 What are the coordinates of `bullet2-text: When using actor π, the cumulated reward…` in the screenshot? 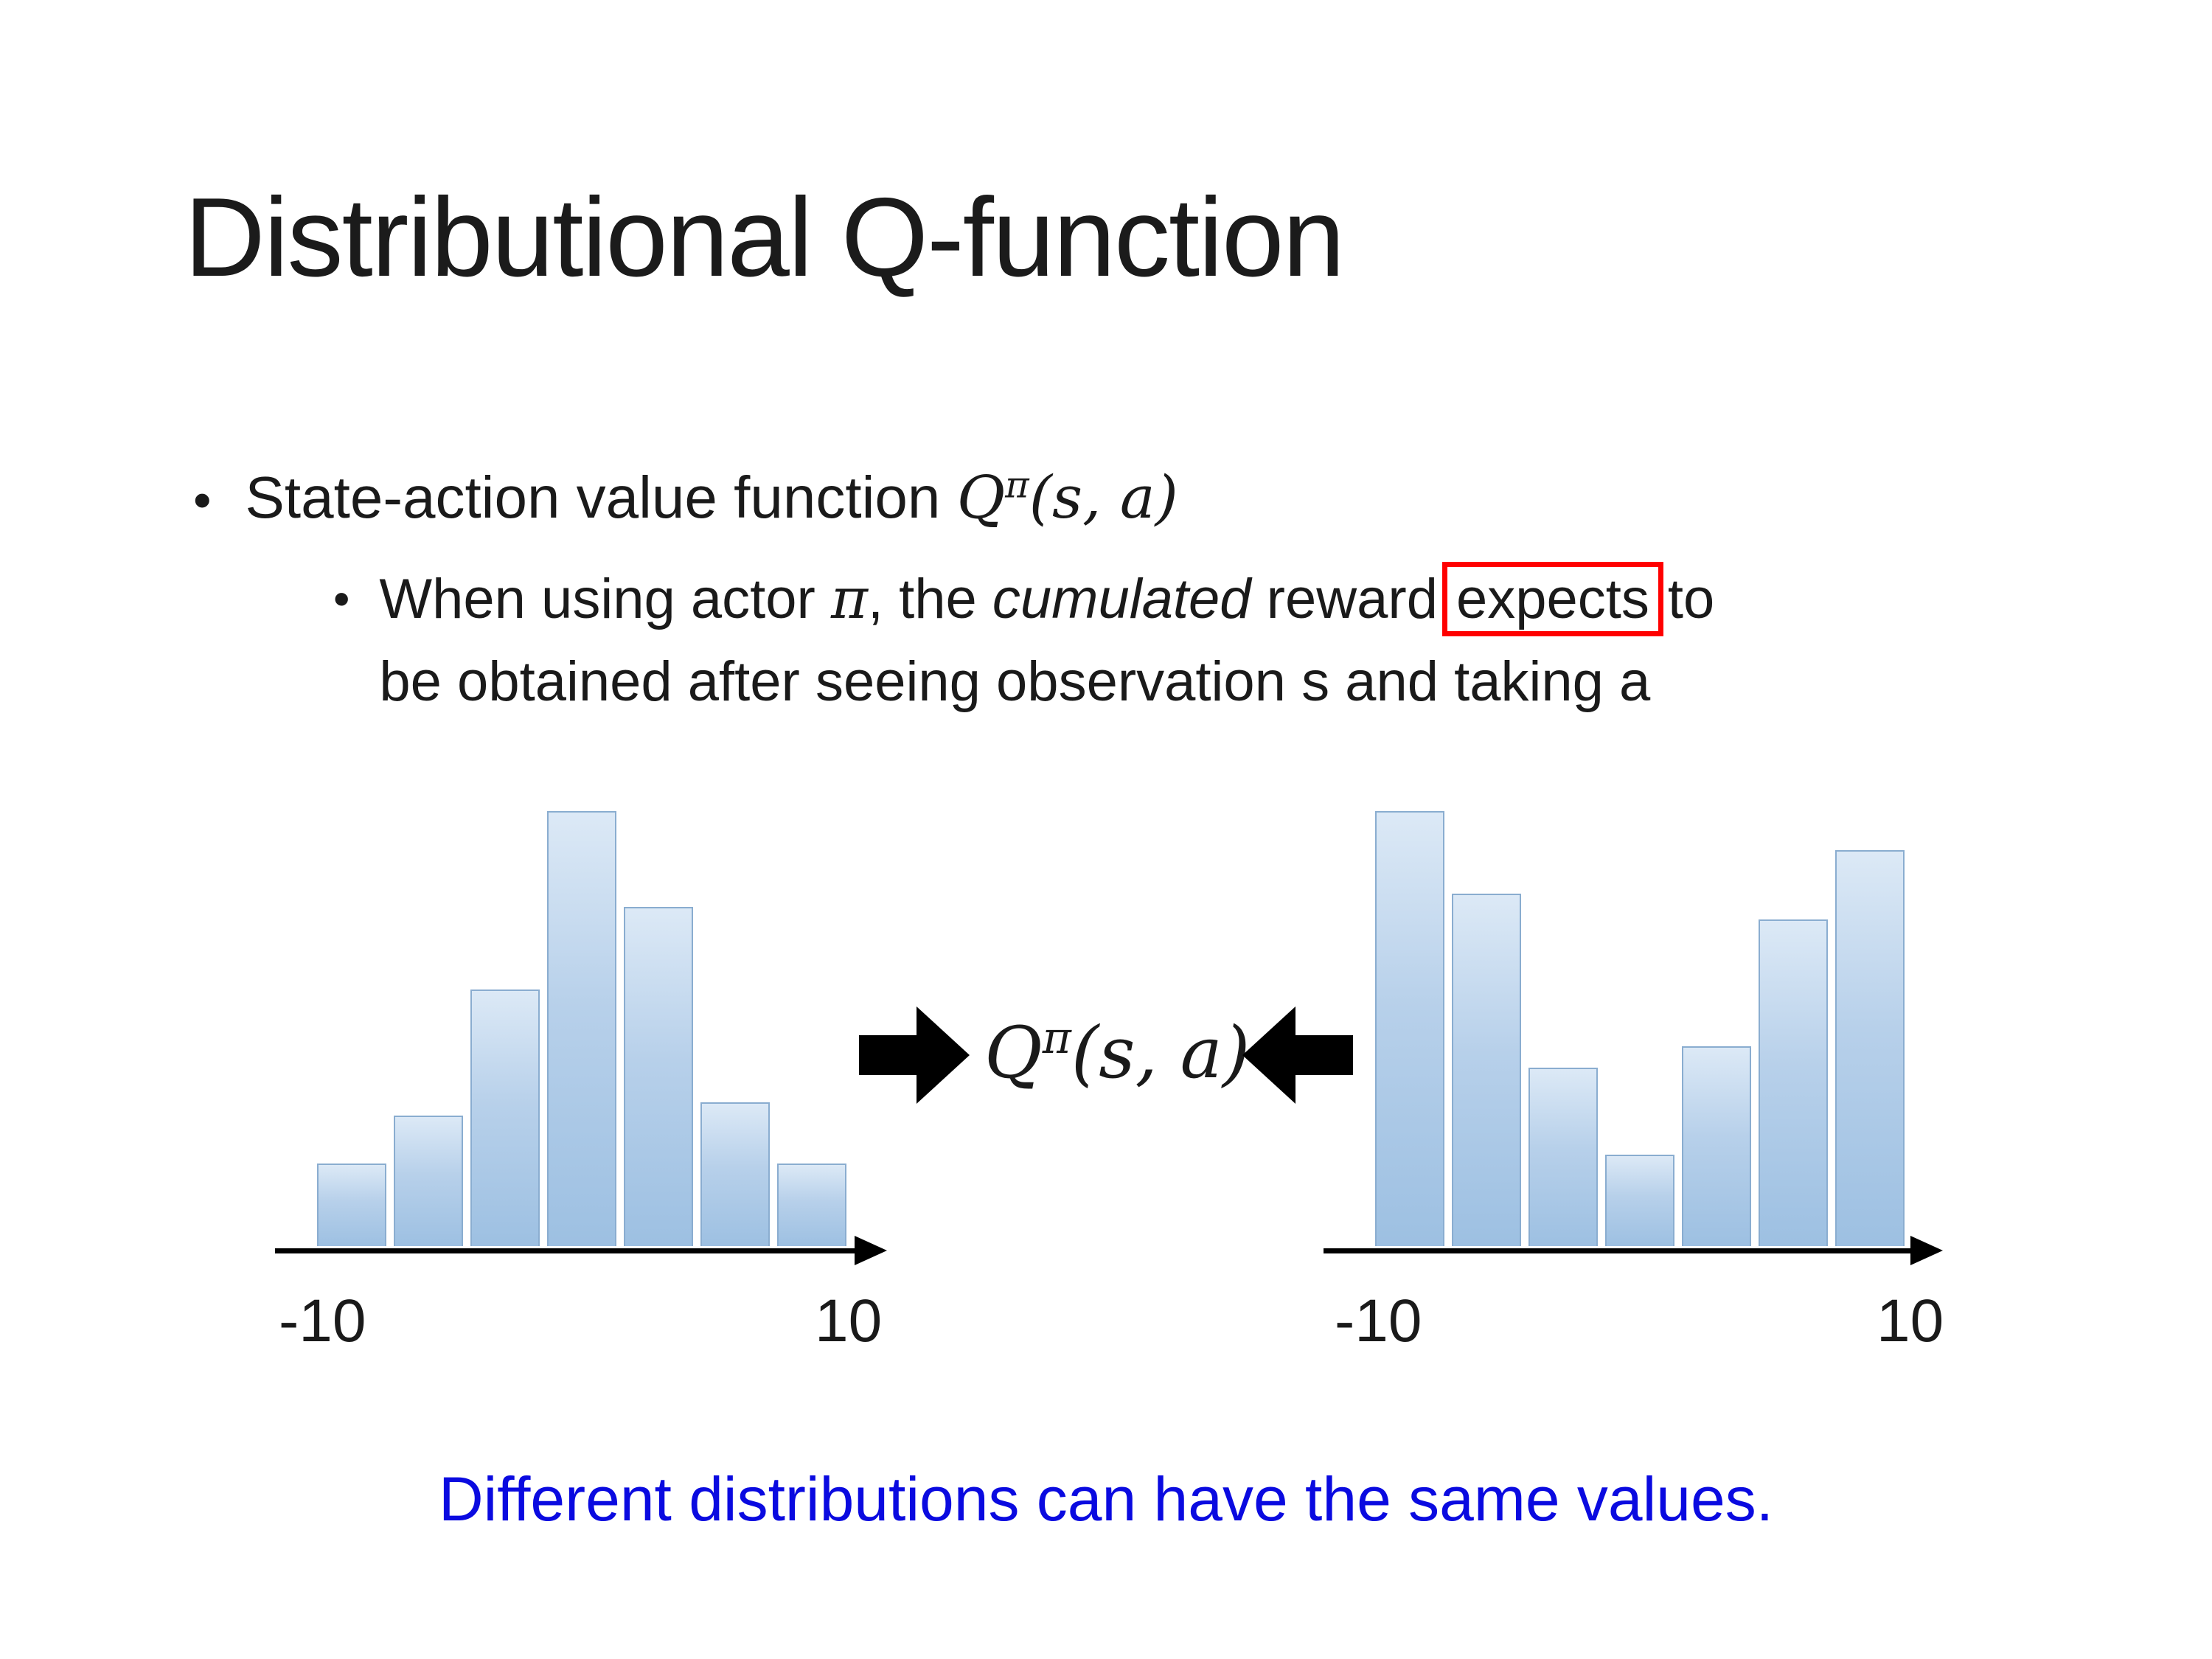 It's located at (1046, 640).